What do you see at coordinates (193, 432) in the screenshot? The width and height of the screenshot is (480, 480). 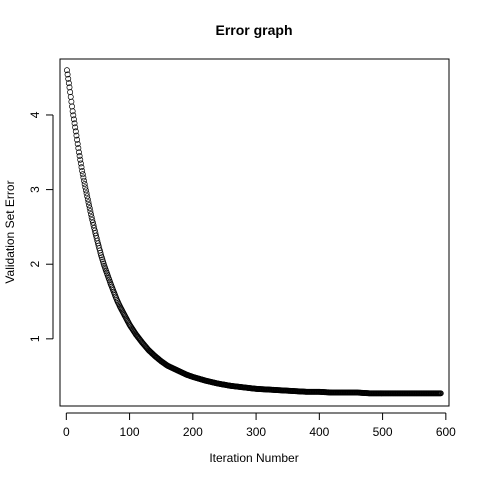 I see `x-tick-label: 200` at bounding box center [193, 432].